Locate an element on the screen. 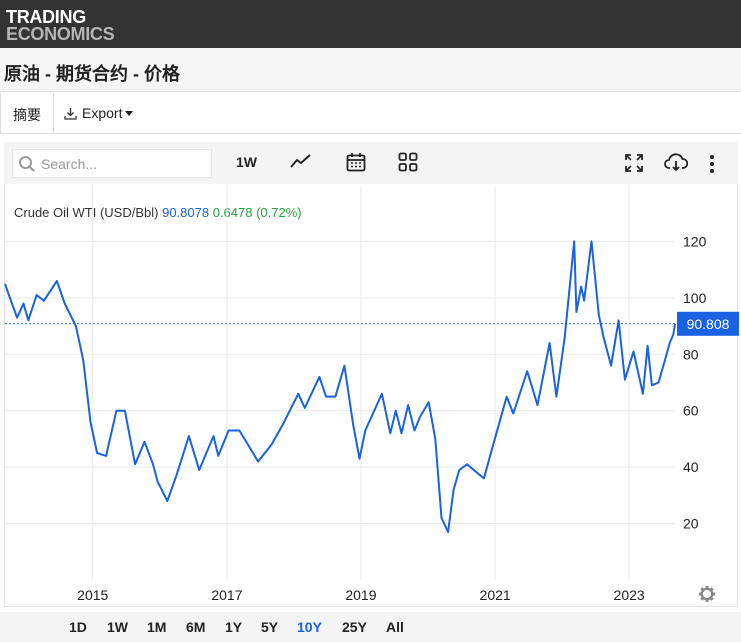 Image resolution: width=741 pixels, height=642 pixels. x-tick-label: 2017 is located at coordinates (226, 595).